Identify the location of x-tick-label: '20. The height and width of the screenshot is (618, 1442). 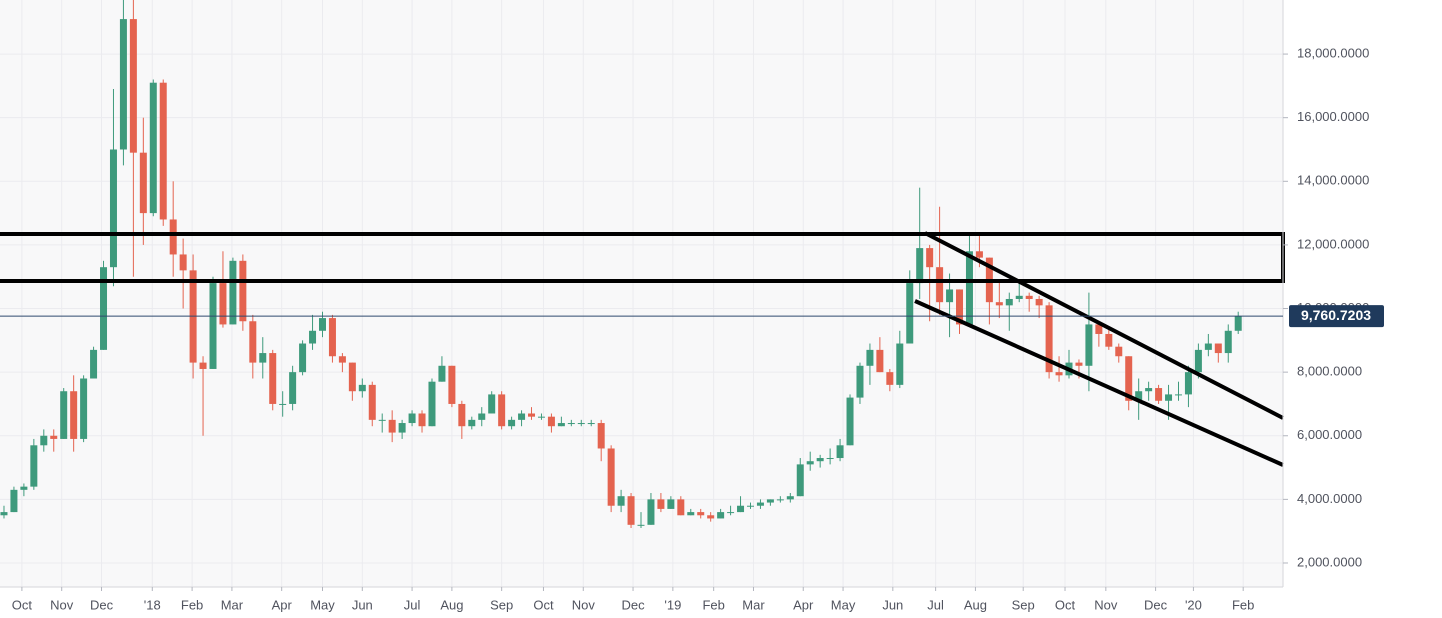
(1193, 604).